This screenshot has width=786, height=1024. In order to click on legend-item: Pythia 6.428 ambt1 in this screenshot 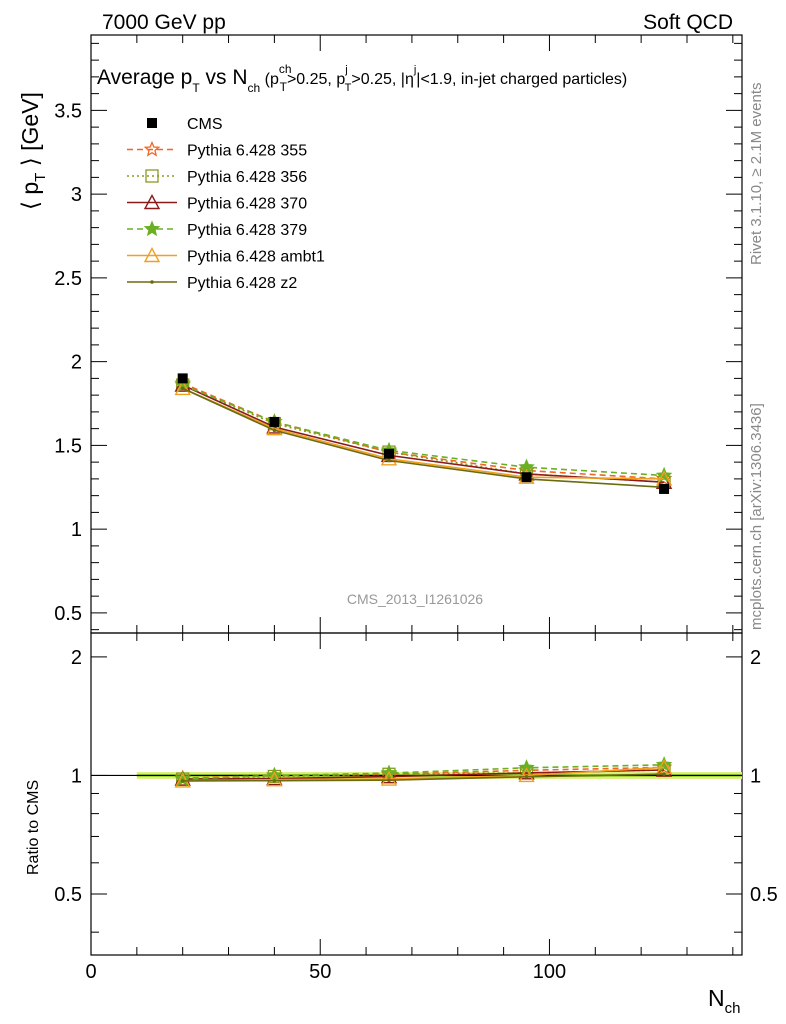, I will do `click(226, 256)`.